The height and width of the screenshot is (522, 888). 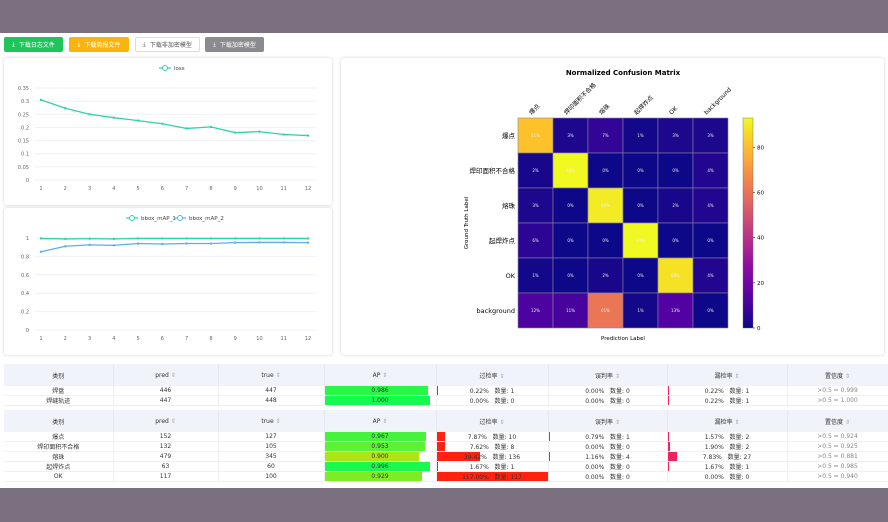 I want to click on matrix-cell, so click(x=640, y=205).